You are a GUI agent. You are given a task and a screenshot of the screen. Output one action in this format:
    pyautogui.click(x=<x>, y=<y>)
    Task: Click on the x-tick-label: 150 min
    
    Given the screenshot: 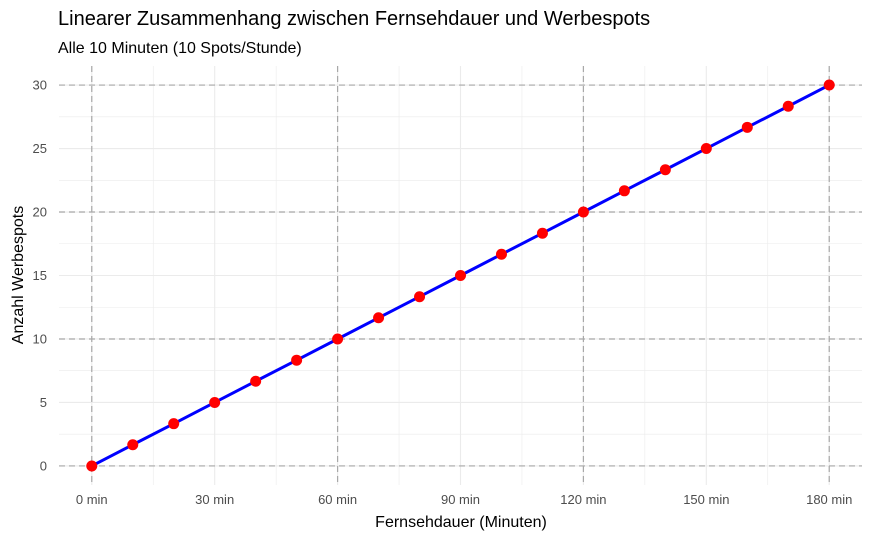 What is the action you would take?
    pyautogui.click(x=706, y=499)
    